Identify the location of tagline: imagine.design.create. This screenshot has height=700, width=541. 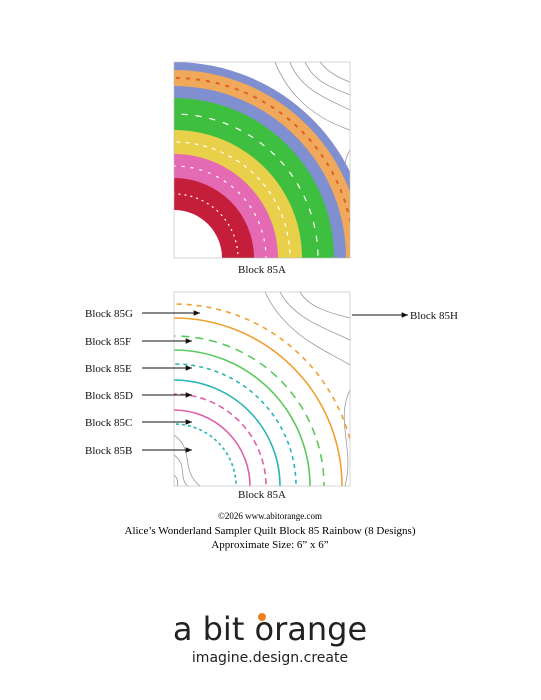
(270, 658).